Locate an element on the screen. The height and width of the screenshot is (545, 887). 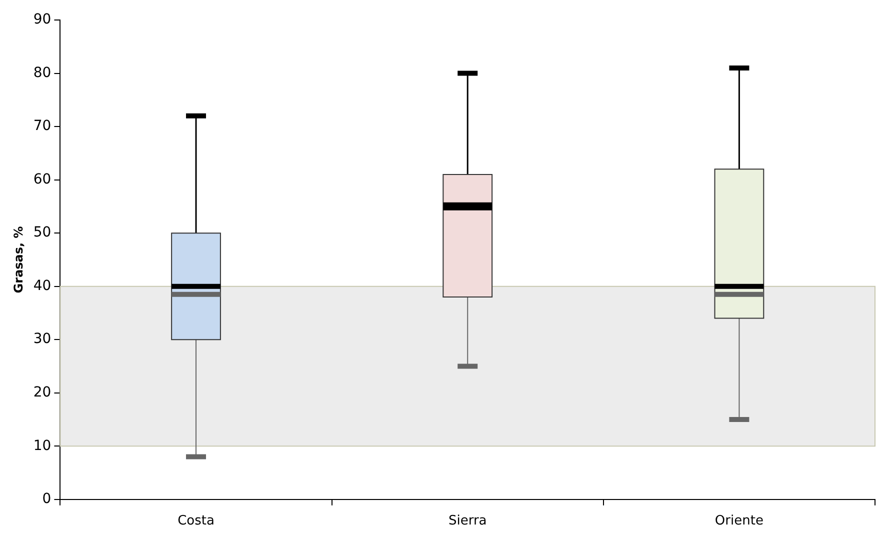
x-tick-label: Sierra is located at coordinates (467, 521).